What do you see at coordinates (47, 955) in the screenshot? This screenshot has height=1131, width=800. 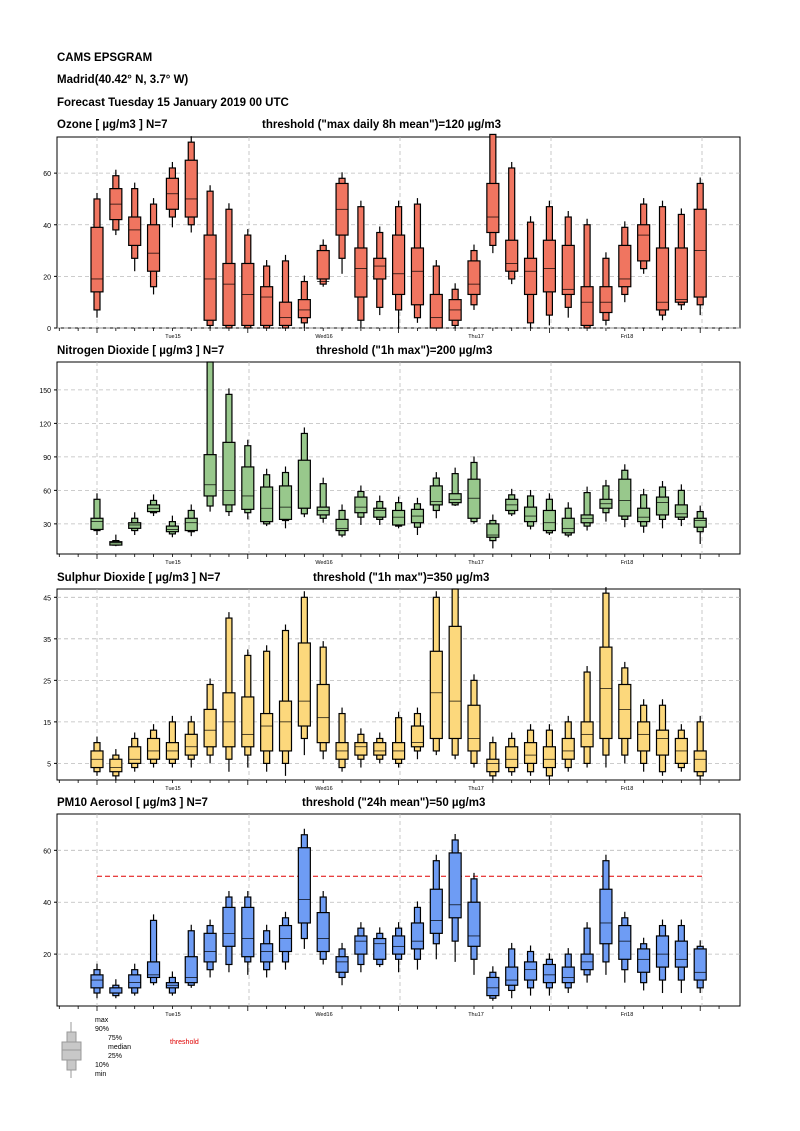 I see `pm10-ytick-label: 20` at bounding box center [47, 955].